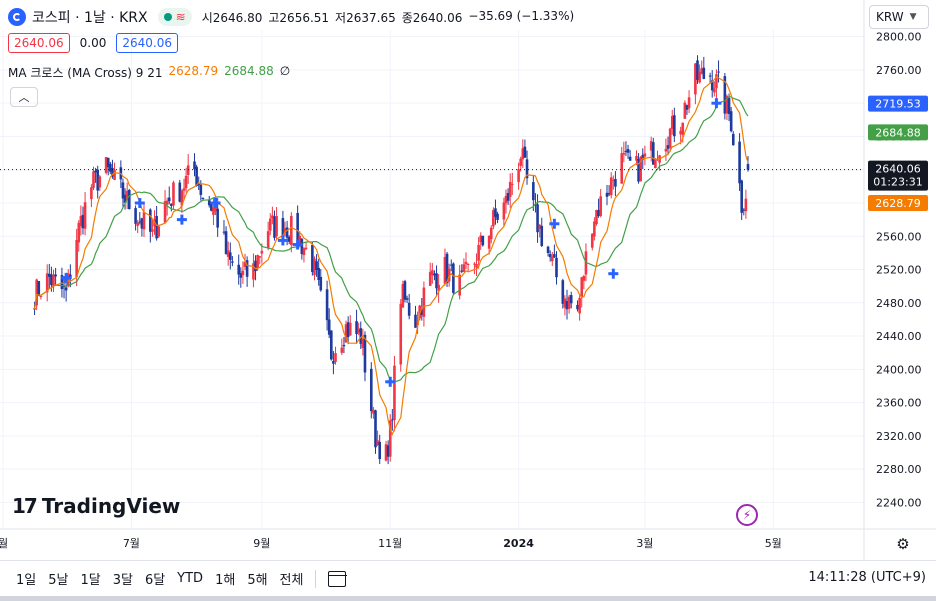 The width and height of the screenshot is (936, 601). Describe the element at coordinates (747, 515) in the screenshot. I see `lightning-icon: ⚡` at that location.